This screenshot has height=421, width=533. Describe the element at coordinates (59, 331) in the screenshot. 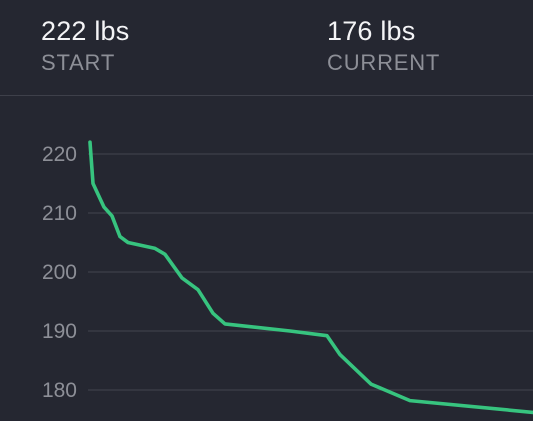

I see `y-tick-label: 190` at that location.